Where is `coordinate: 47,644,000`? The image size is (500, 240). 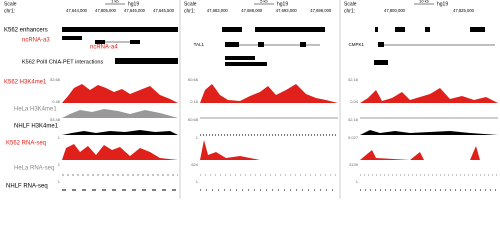 coordinate: 47,644,000 is located at coordinates (77, 10).